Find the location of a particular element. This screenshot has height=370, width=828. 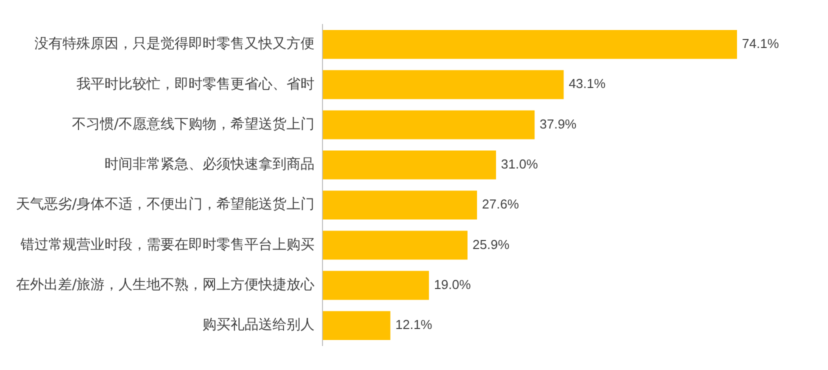

y-tick-label: 我平时比较忙，即时零售更省心、省时 is located at coordinates (195, 84).